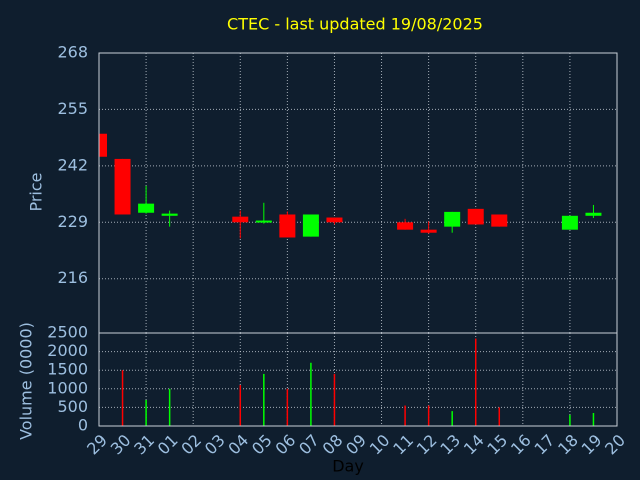 The height and width of the screenshot is (480, 640). I want to click on y-tick-label: 1000, so click(67, 387).